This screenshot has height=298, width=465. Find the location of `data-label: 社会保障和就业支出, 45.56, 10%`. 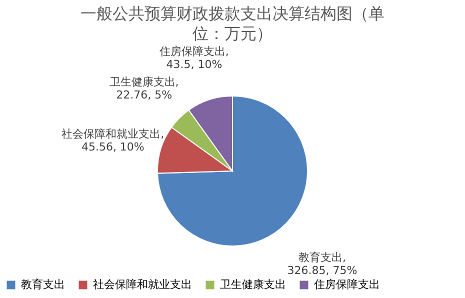

data-label: 社会保障和就业支出, 45.56, 10% is located at coordinates (113, 141).